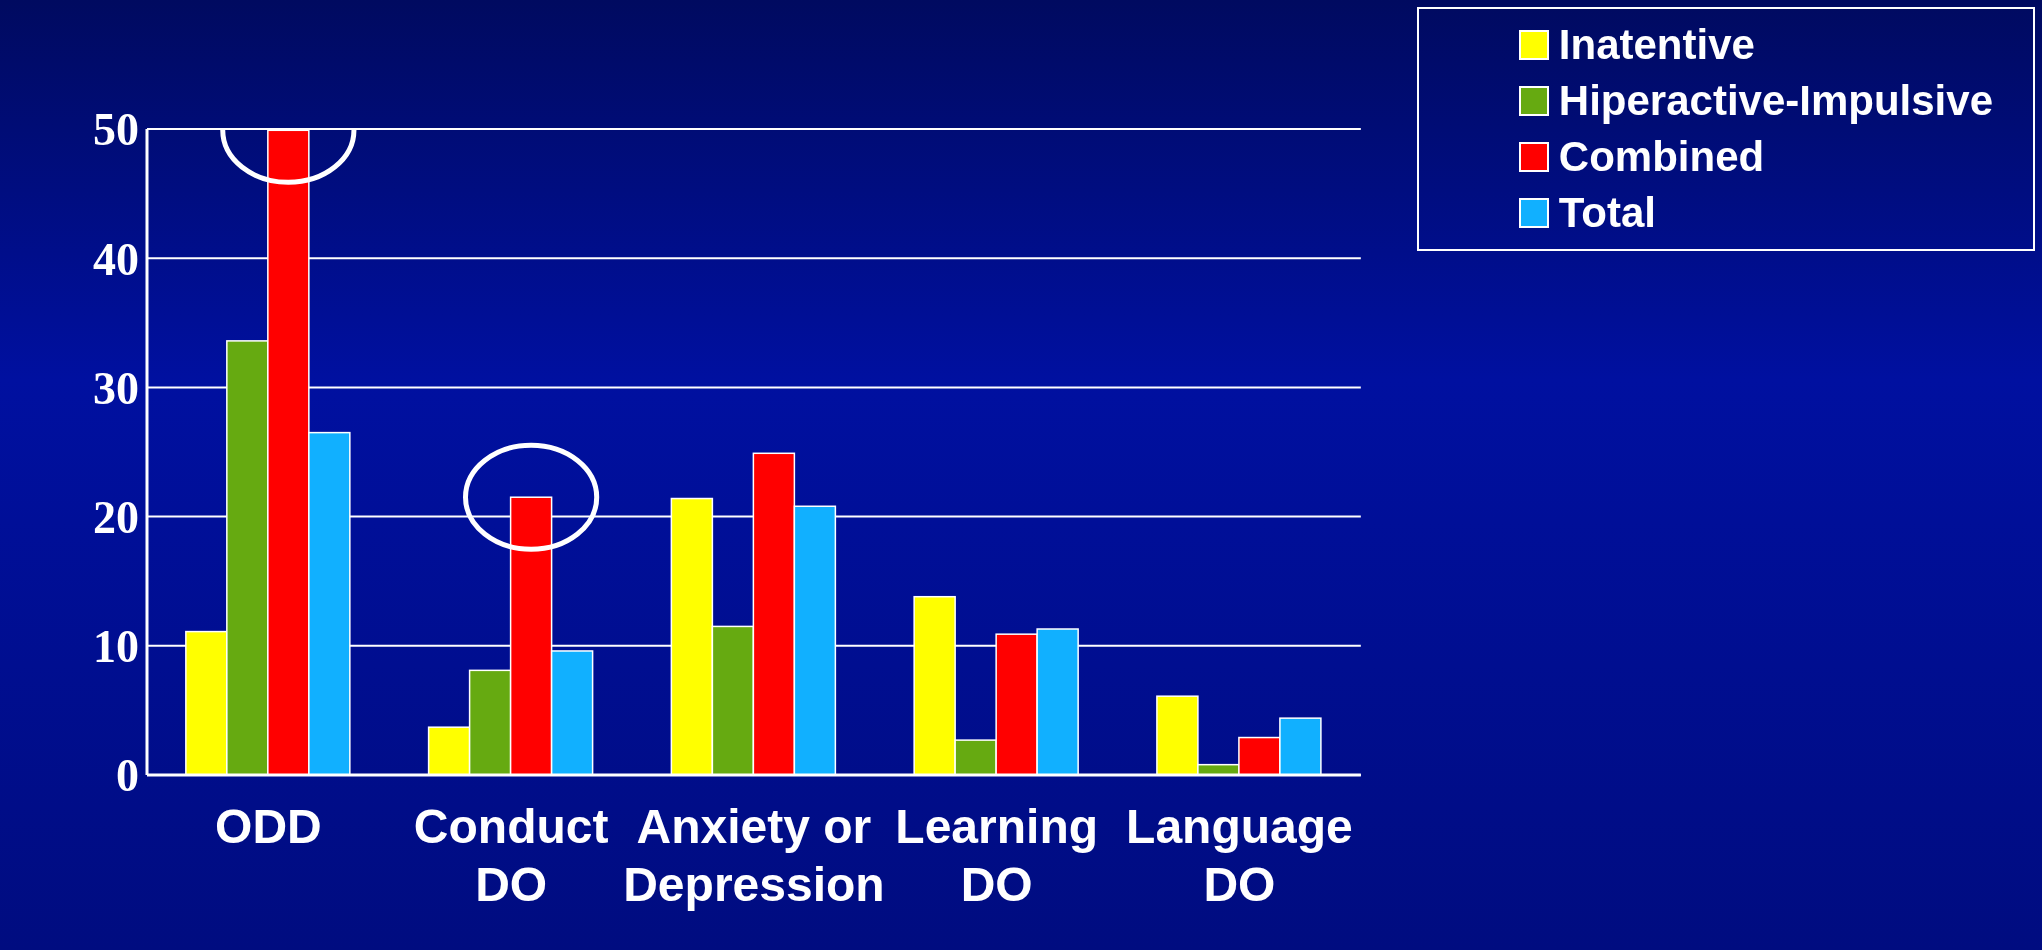 Image resolution: width=2042 pixels, height=950 pixels. Describe the element at coordinates (1656, 45) in the screenshot. I see `legend-label: Inatentive` at that location.